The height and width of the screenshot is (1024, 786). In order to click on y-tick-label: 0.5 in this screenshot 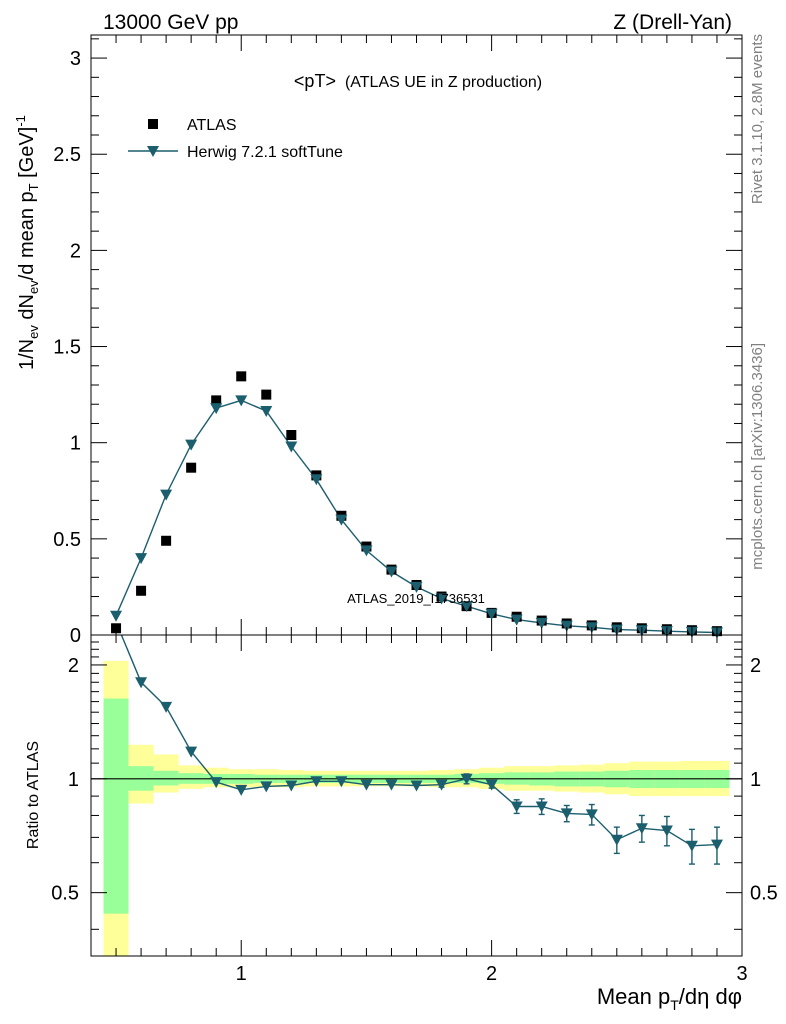, I will do `click(67, 540)`.